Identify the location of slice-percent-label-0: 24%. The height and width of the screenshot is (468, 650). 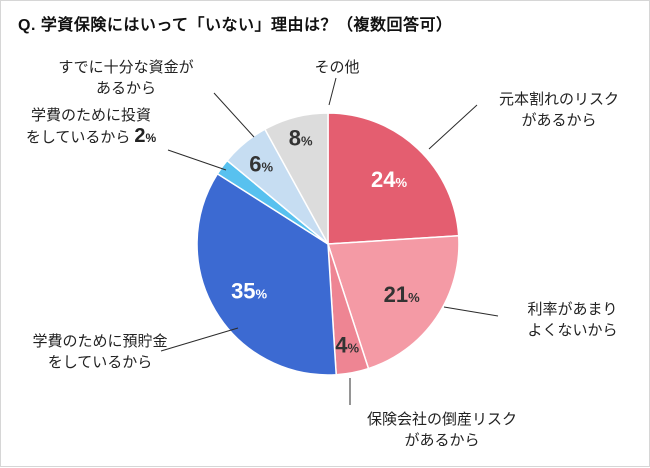
(389, 179).